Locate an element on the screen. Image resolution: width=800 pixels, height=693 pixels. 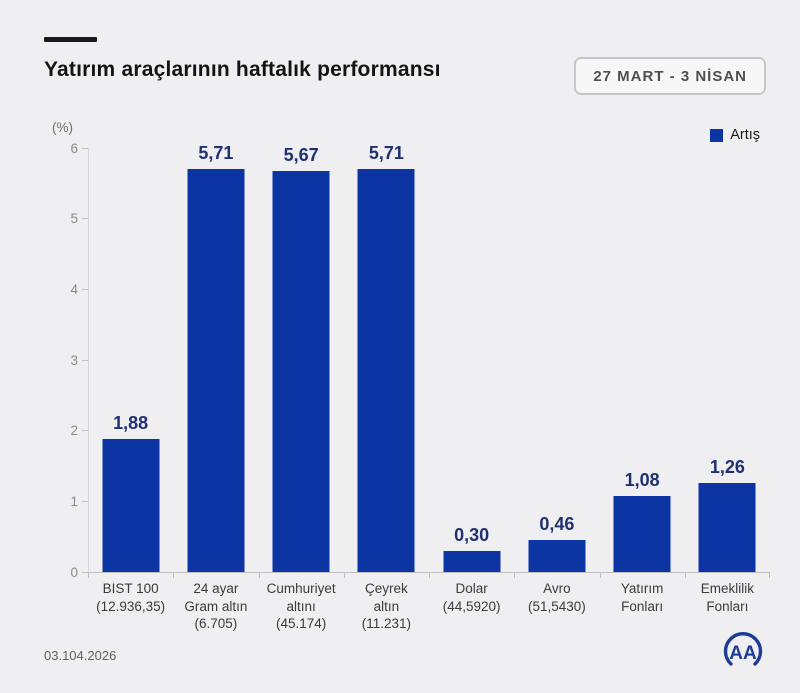
bar-value-label: 0,46 is located at coordinates (557, 523).